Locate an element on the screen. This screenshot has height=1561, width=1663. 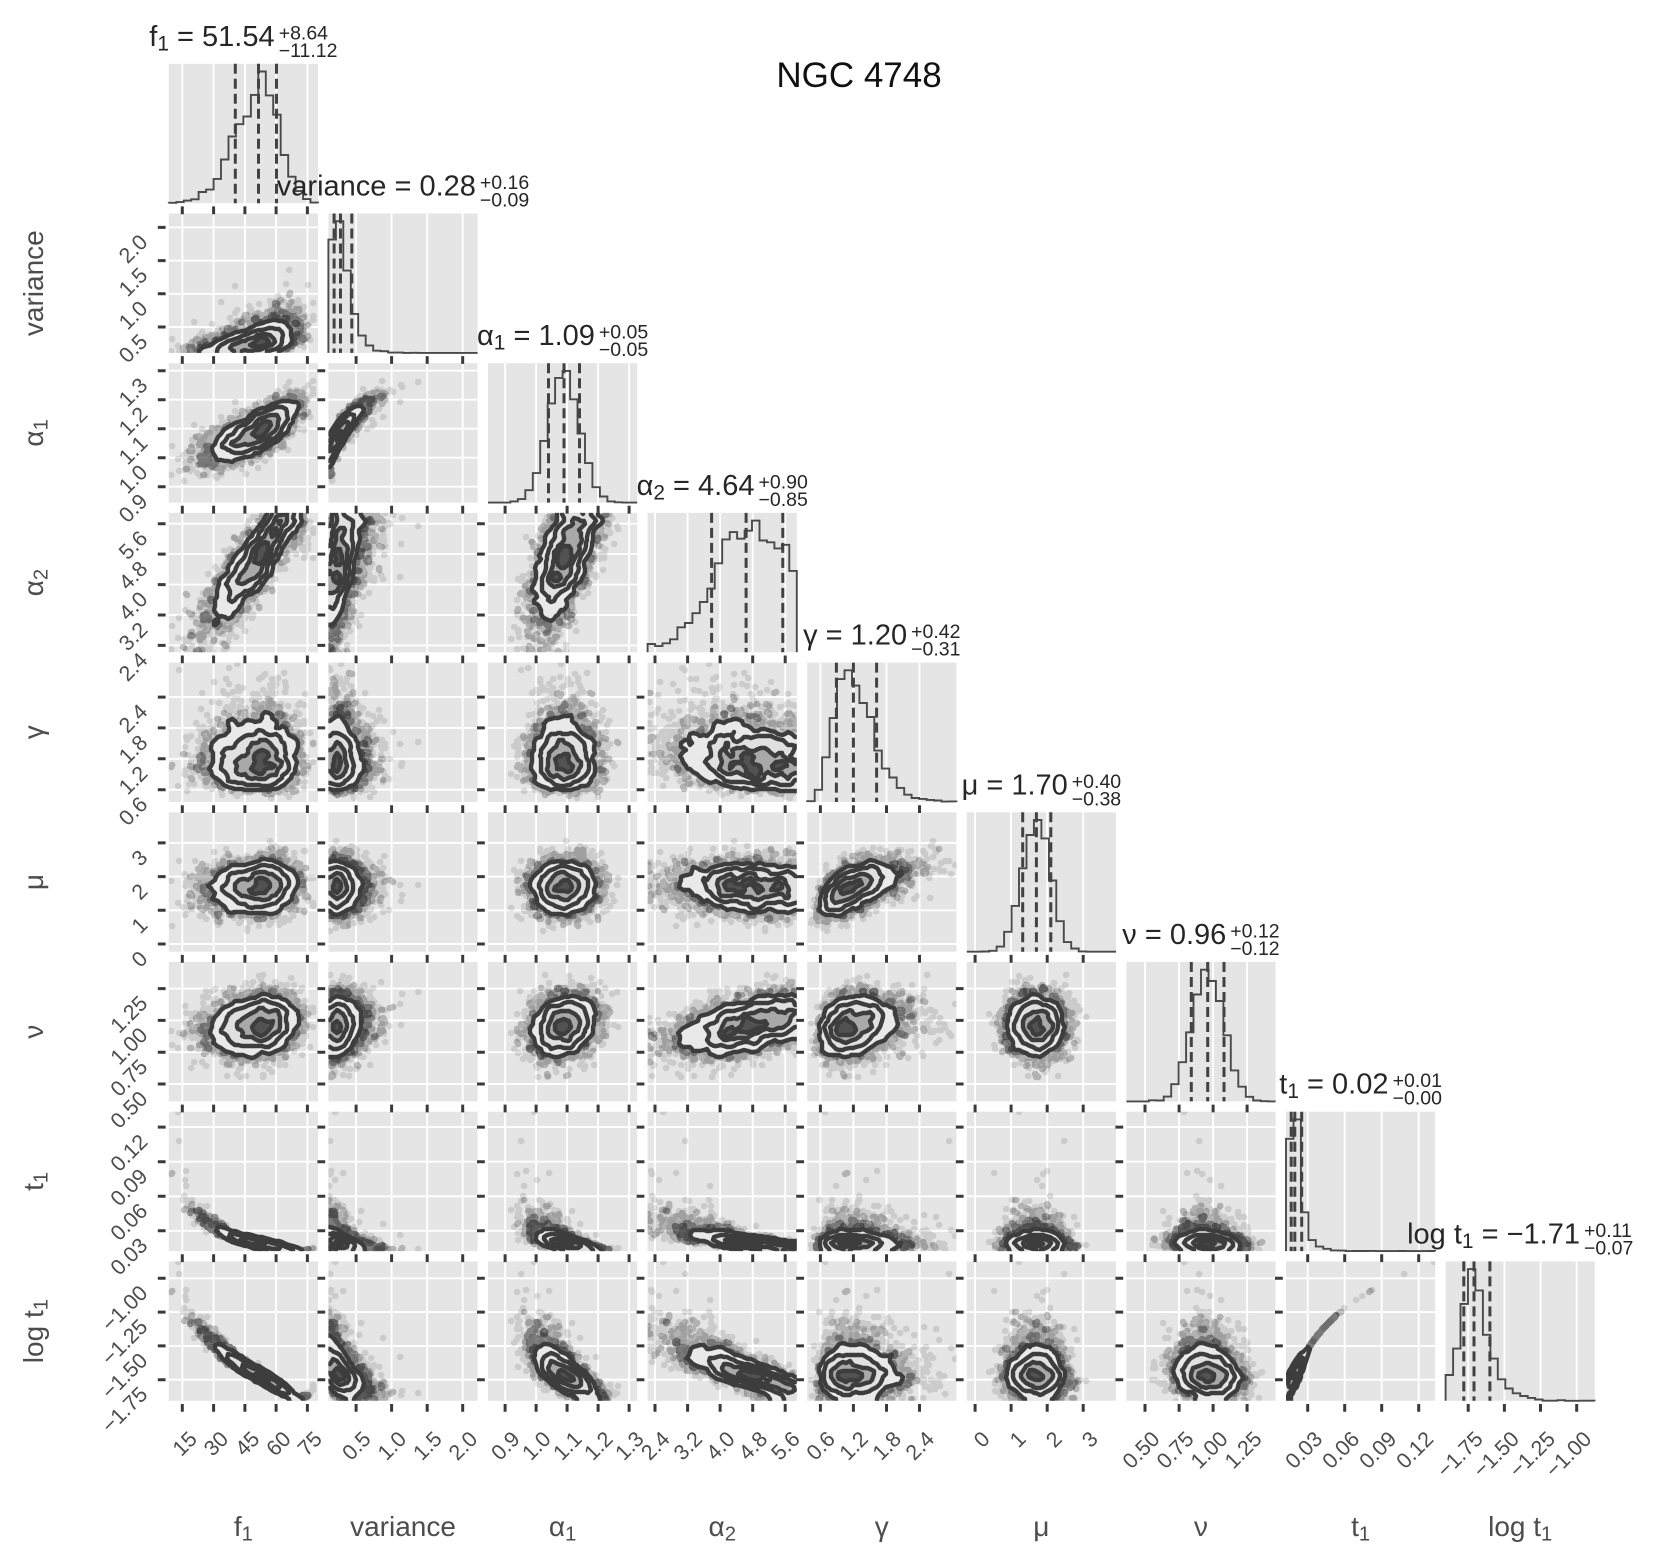
svg-text: +0.05 is located at coordinates (623, 333).